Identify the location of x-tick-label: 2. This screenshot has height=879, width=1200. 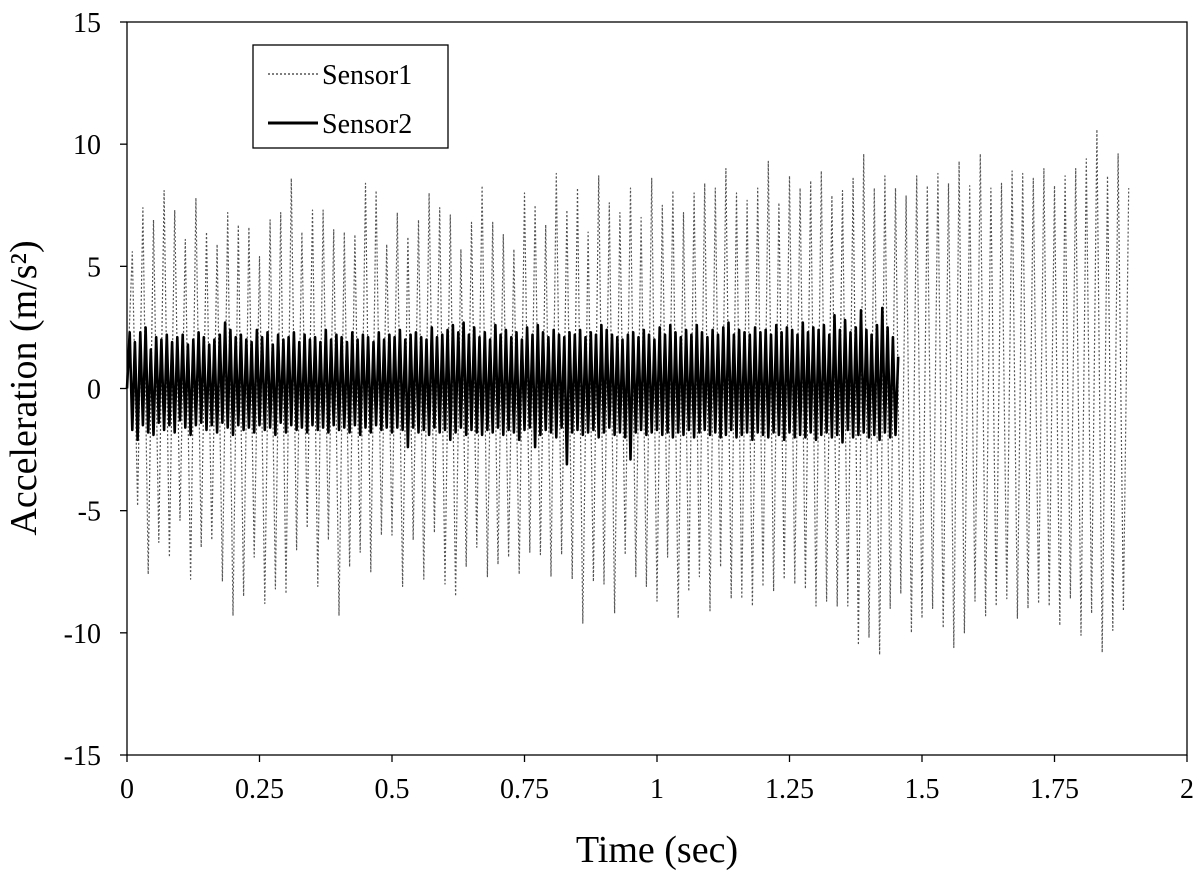
(1187, 789).